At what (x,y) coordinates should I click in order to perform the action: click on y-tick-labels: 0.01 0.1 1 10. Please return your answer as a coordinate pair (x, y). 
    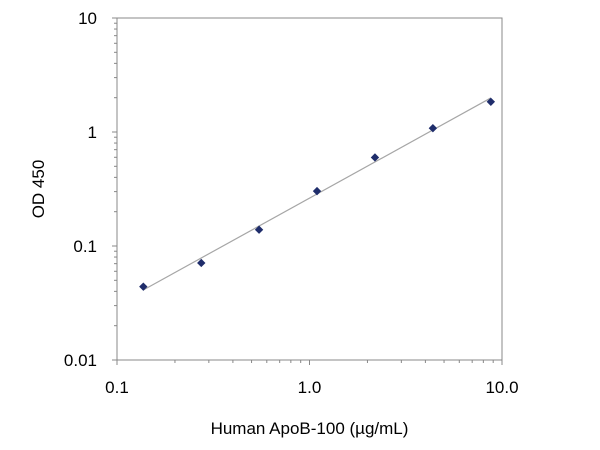
    Looking at the image, I should click on (80, 189).